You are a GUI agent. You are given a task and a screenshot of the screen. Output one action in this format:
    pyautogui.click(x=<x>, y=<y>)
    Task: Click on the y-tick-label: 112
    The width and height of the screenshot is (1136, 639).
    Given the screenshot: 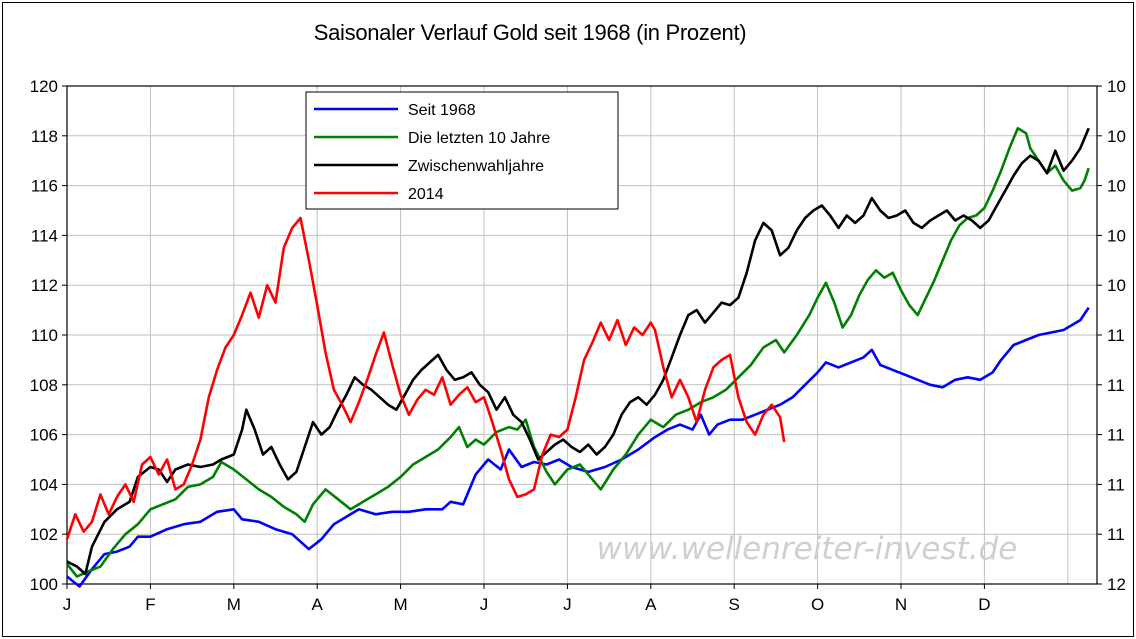 What is the action you would take?
    pyautogui.click(x=44, y=285)
    